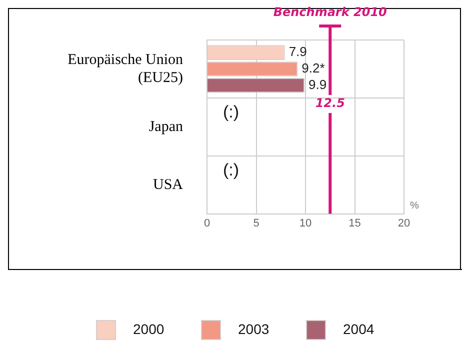  What do you see at coordinates (354, 223) in the screenshot?
I see `x-tick-label: 15` at bounding box center [354, 223].